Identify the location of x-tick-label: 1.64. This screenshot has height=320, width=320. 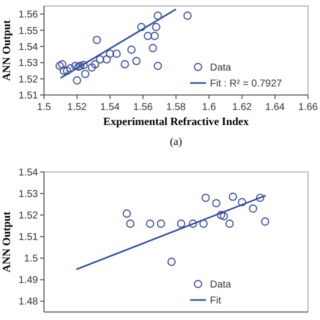
(275, 107).